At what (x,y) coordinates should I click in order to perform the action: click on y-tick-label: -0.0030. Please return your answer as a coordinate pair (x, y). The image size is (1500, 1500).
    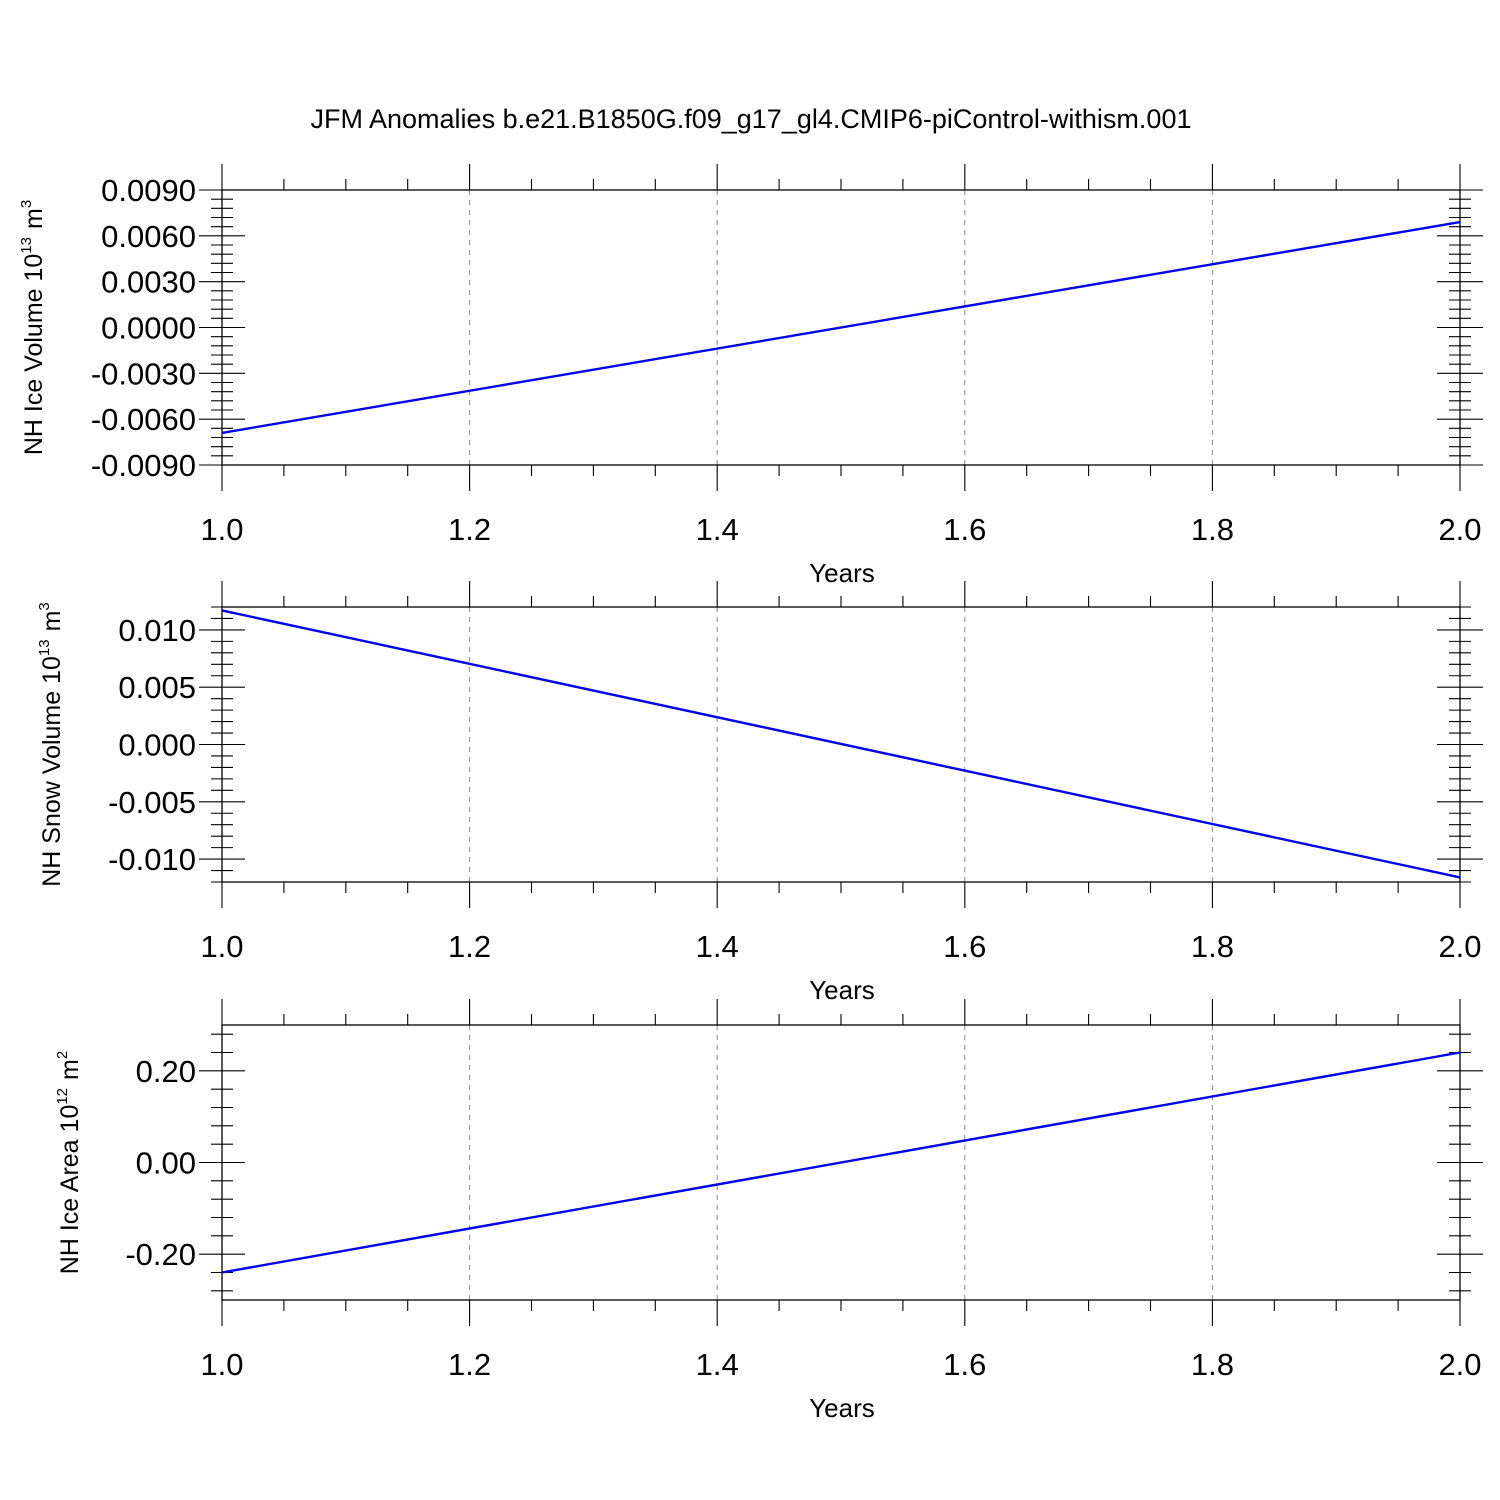
    Looking at the image, I should click on (143, 373).